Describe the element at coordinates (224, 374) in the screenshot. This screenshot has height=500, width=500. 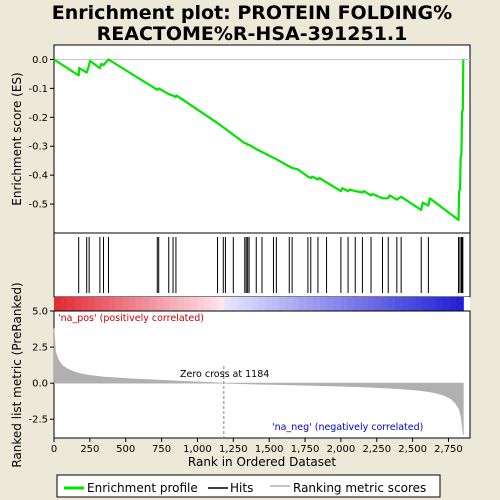
I see `zero-cross-label: Zero cross at 1184` at that location.